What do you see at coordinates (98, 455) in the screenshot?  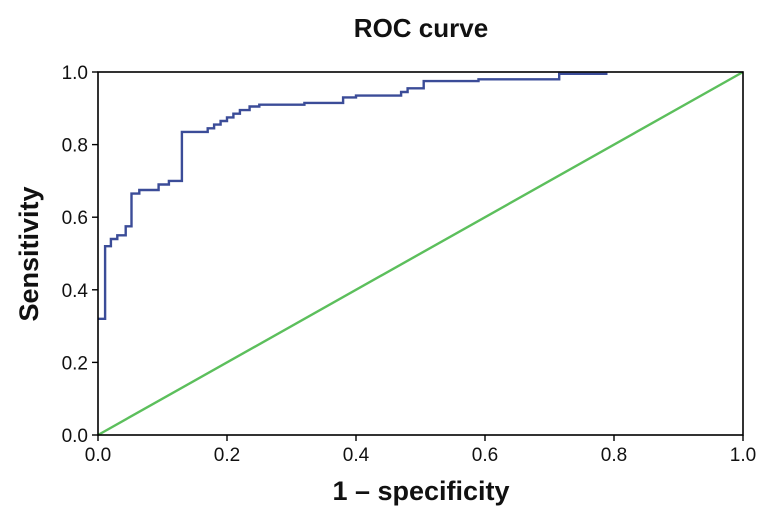 I see `x-tick-label: 0.0` at bounding box center [98, 455].